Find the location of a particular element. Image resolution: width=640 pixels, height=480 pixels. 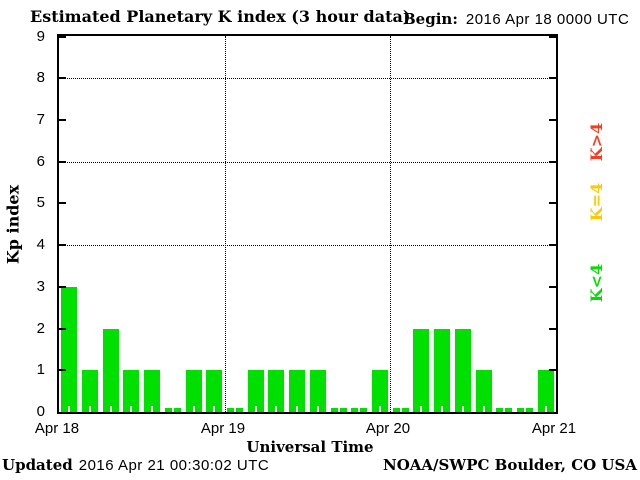

y-tick-label: 8 is located at coordinates (40, 77).